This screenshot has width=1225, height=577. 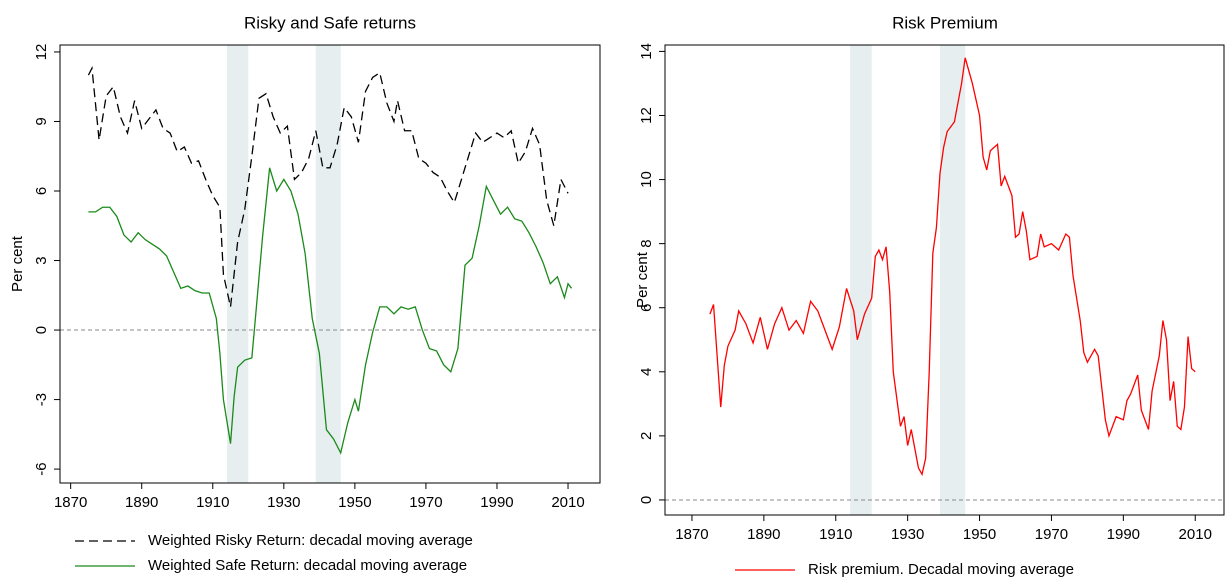 What do you see at coordinates (941, 569) in the screenshot?
I see `legend-label: Risk premium. Decadal moving average` at bounding box center [941, 569].